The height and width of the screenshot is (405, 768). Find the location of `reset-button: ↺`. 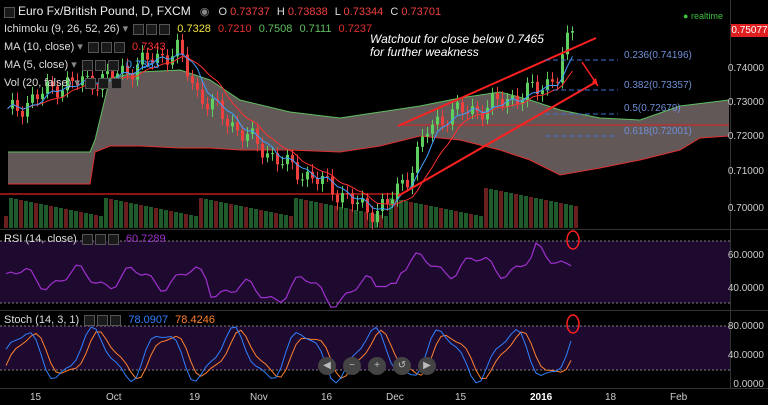

reset-button: ↺ is located at coordinates (402, 366).